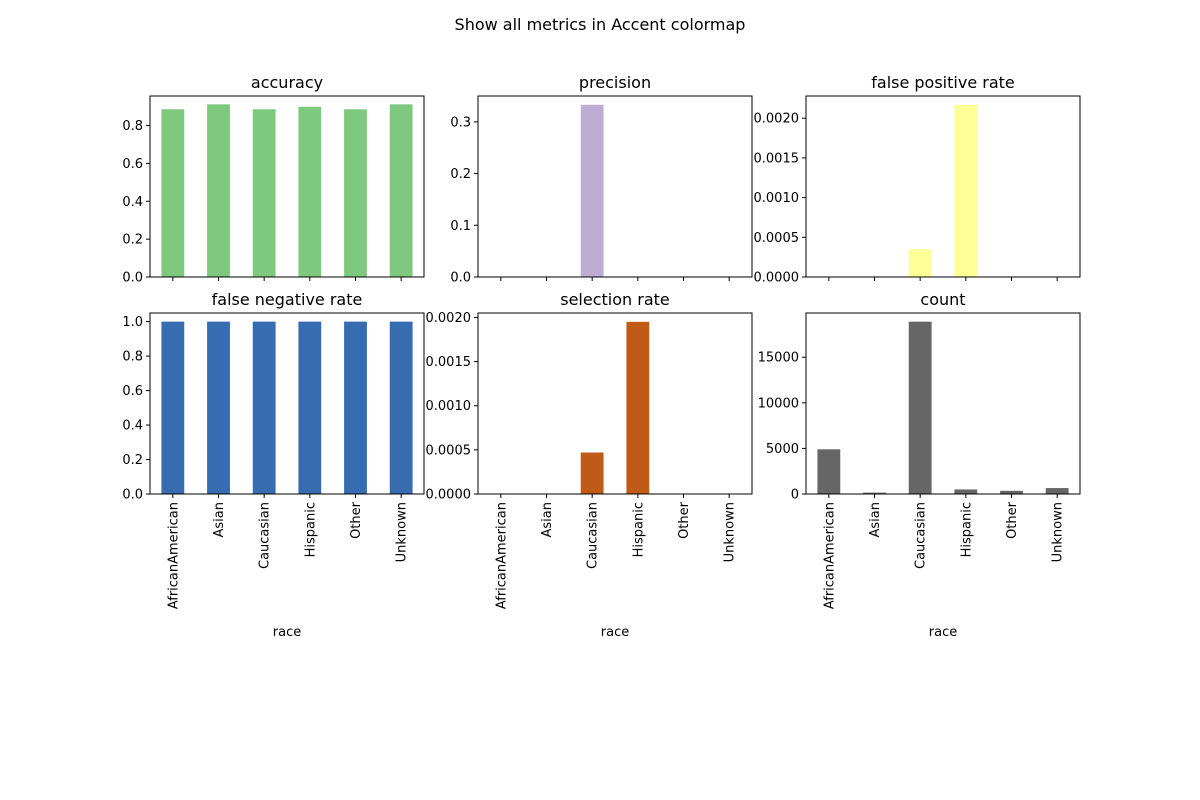 Image resolution: width=1200 pixels, height=800 pixels. What do you see at coordinates (875, 519) in the screenshot?
I see `xtick-label-count: Asian` at bounding box center [875, 519].